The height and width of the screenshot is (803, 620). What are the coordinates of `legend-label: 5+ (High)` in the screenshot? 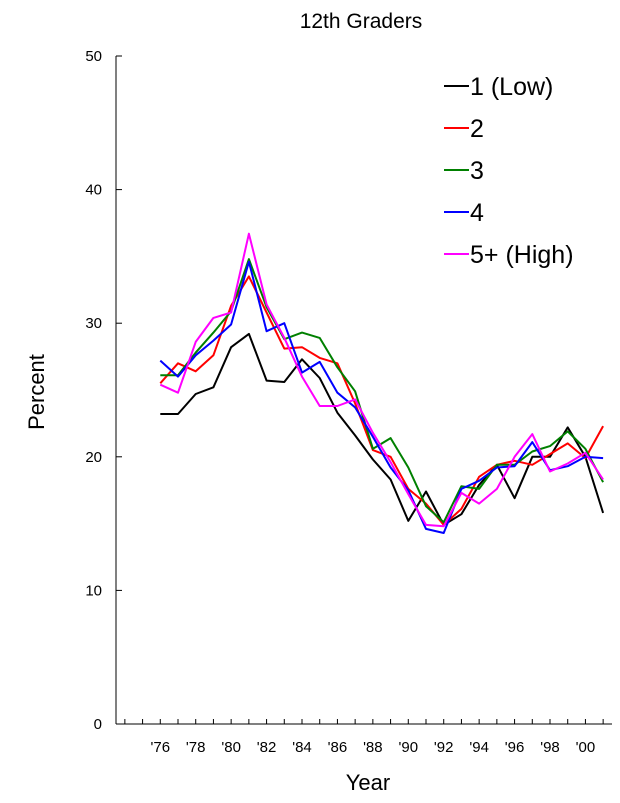 It's located at (522, 255).